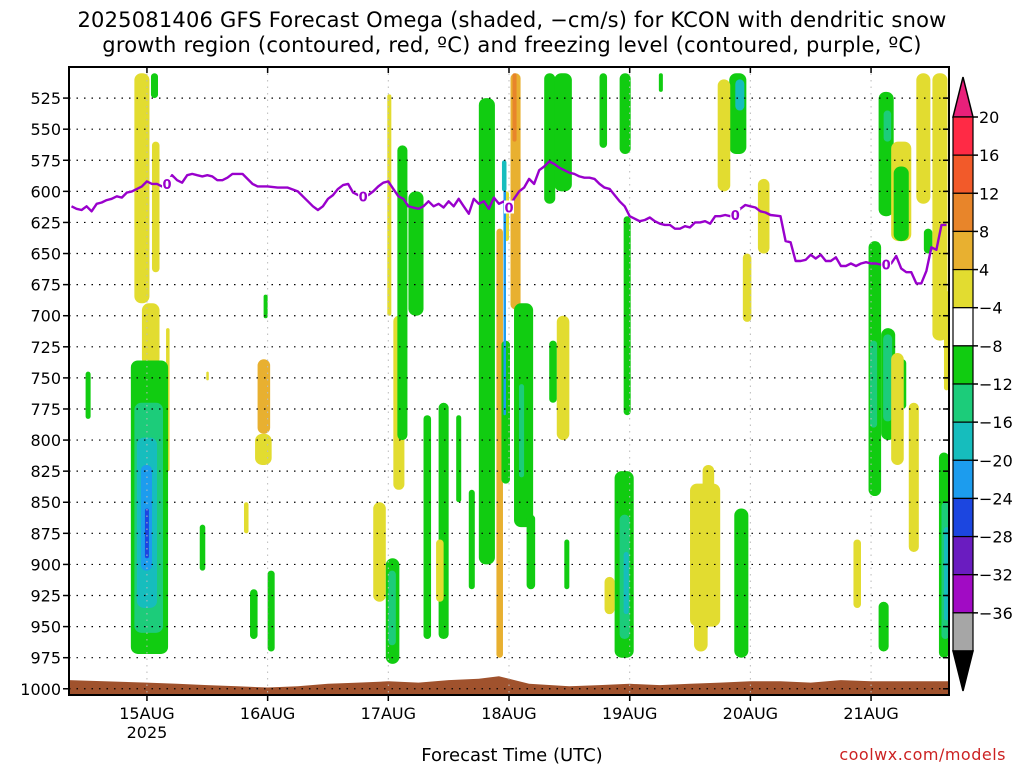 Image resolution: width=1024 pixels, height=768 pixels. Describe the element at coordinates (146, 713) in the screenshot. I see `x-tick-label-0: 15AUG` at that location.